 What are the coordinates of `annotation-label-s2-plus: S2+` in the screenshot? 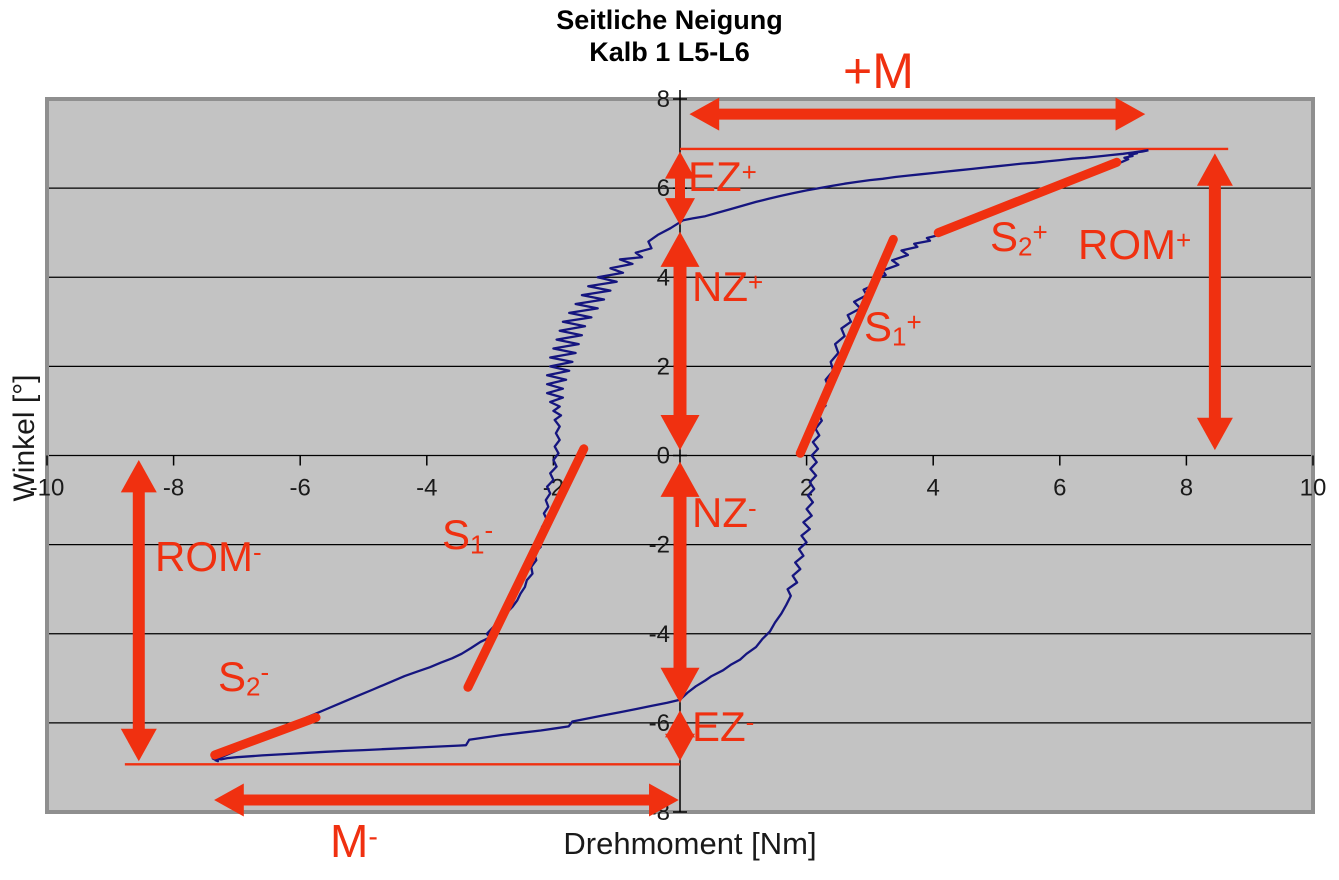 It's located at (1019, 237).